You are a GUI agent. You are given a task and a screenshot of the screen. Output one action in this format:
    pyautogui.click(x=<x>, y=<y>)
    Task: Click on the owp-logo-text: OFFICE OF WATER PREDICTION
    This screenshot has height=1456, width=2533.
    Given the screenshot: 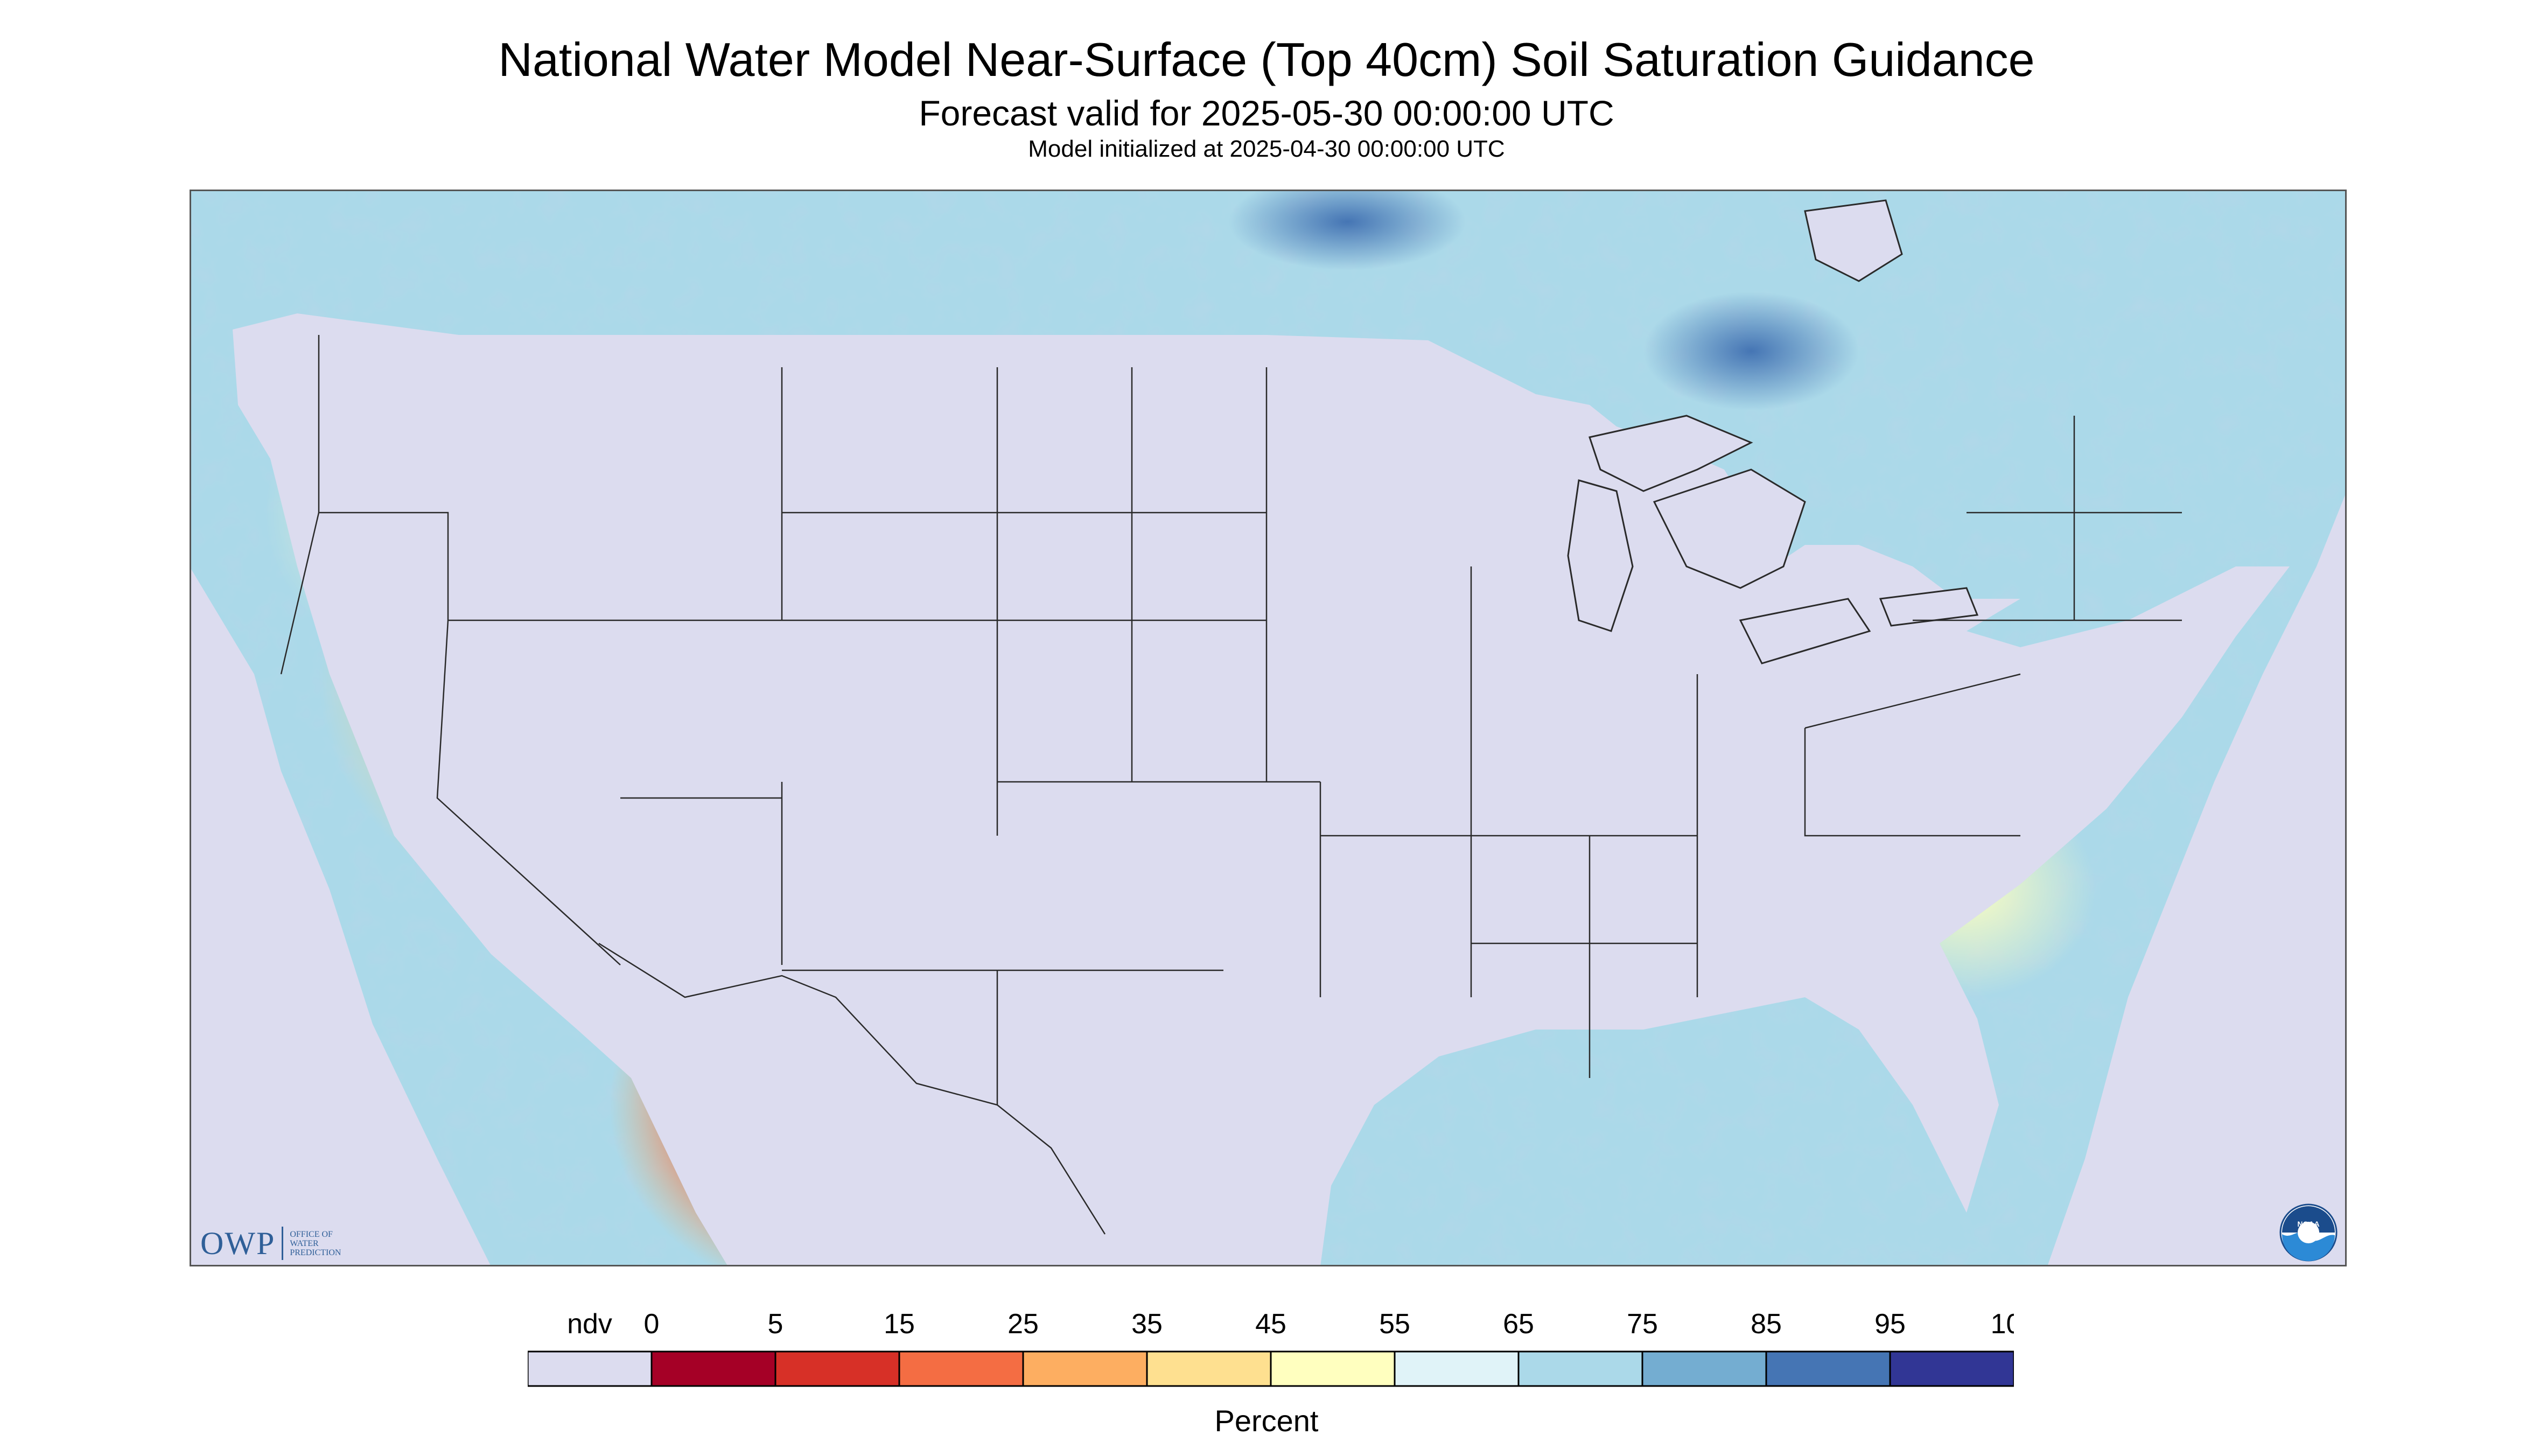 What is the action you would take?
    pyautogui.click(x=315, y=1243)
    